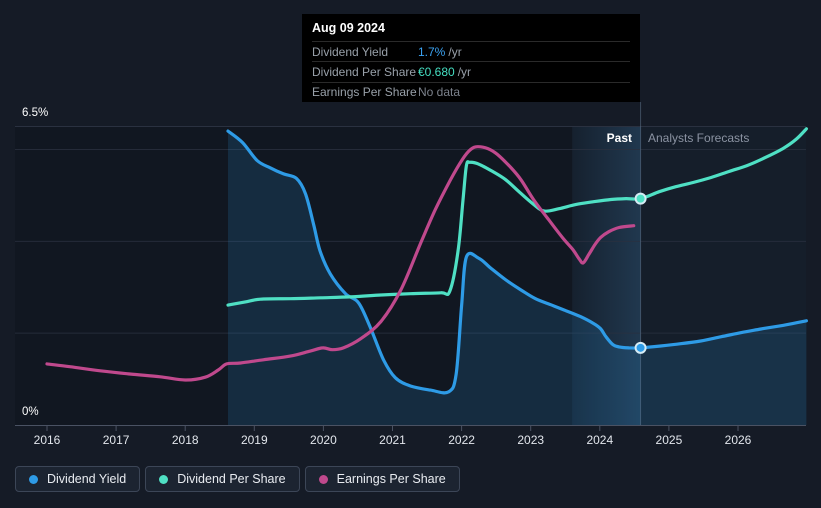  I want to click on tooltip-value: No data, so click(439, 92).